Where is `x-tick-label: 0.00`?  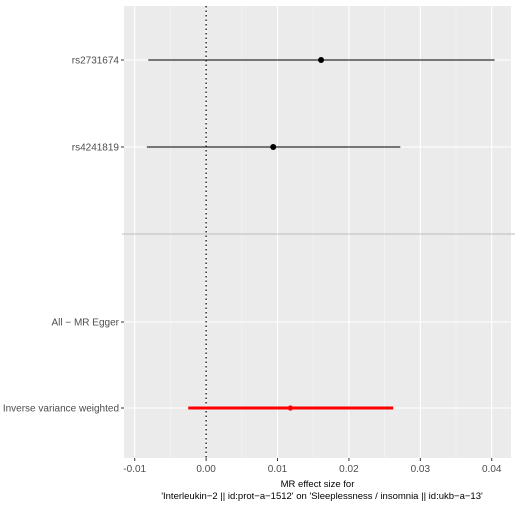 x-tick-label: 0.00 is located at coordinates (206, 469).